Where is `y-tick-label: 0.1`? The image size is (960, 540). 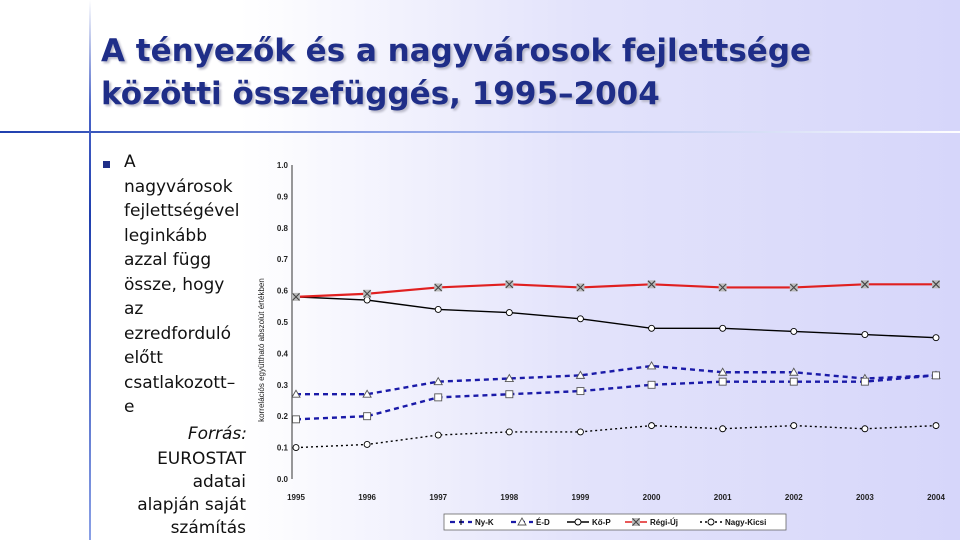
y-tick-label: 0.1 is located at coordinates (283, 448).